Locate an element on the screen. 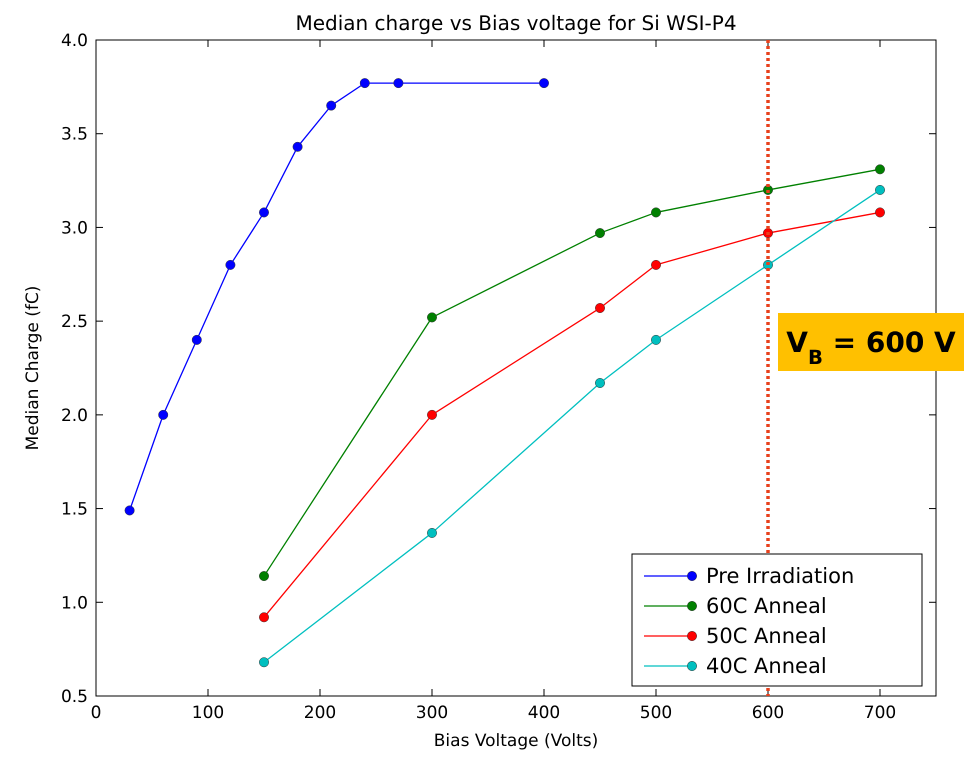 Image resolution: width=974 pixels, height=762 pixels. y-tick-label: 3.5 is located at coordinates (74, 134).